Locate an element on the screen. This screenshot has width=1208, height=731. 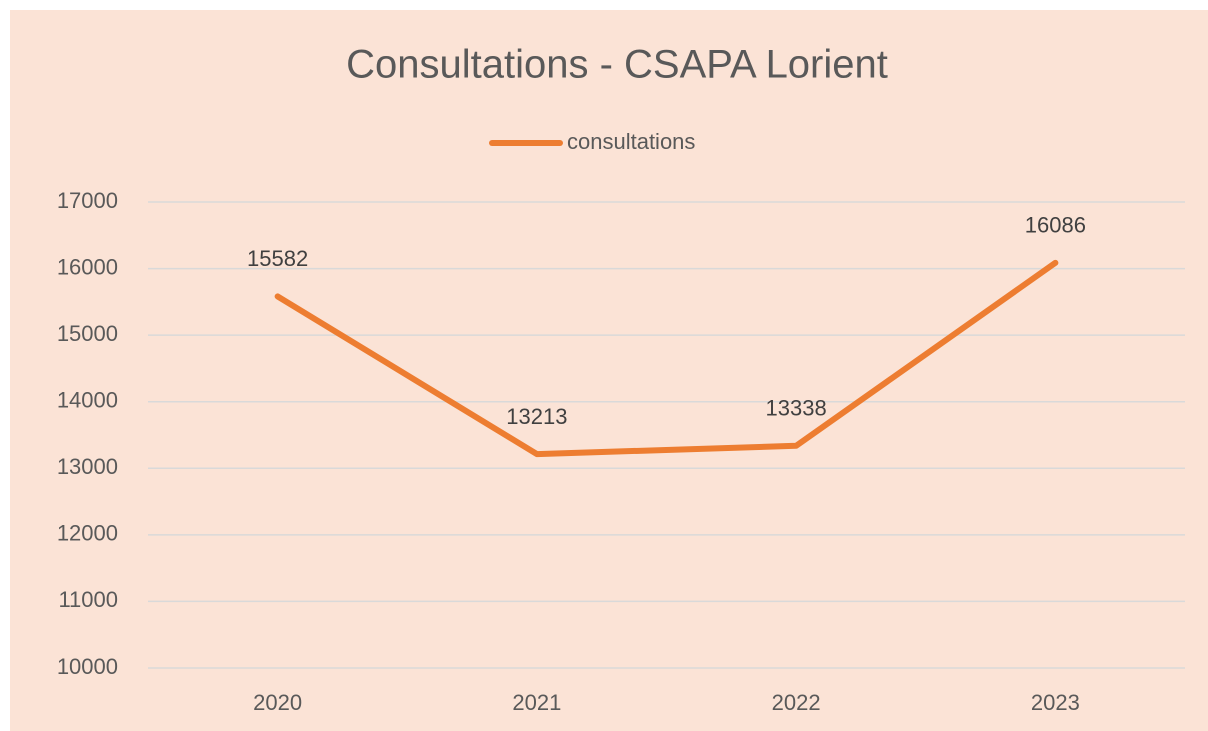
y-tick-label: 10000 is located at coordinates (87, 666).